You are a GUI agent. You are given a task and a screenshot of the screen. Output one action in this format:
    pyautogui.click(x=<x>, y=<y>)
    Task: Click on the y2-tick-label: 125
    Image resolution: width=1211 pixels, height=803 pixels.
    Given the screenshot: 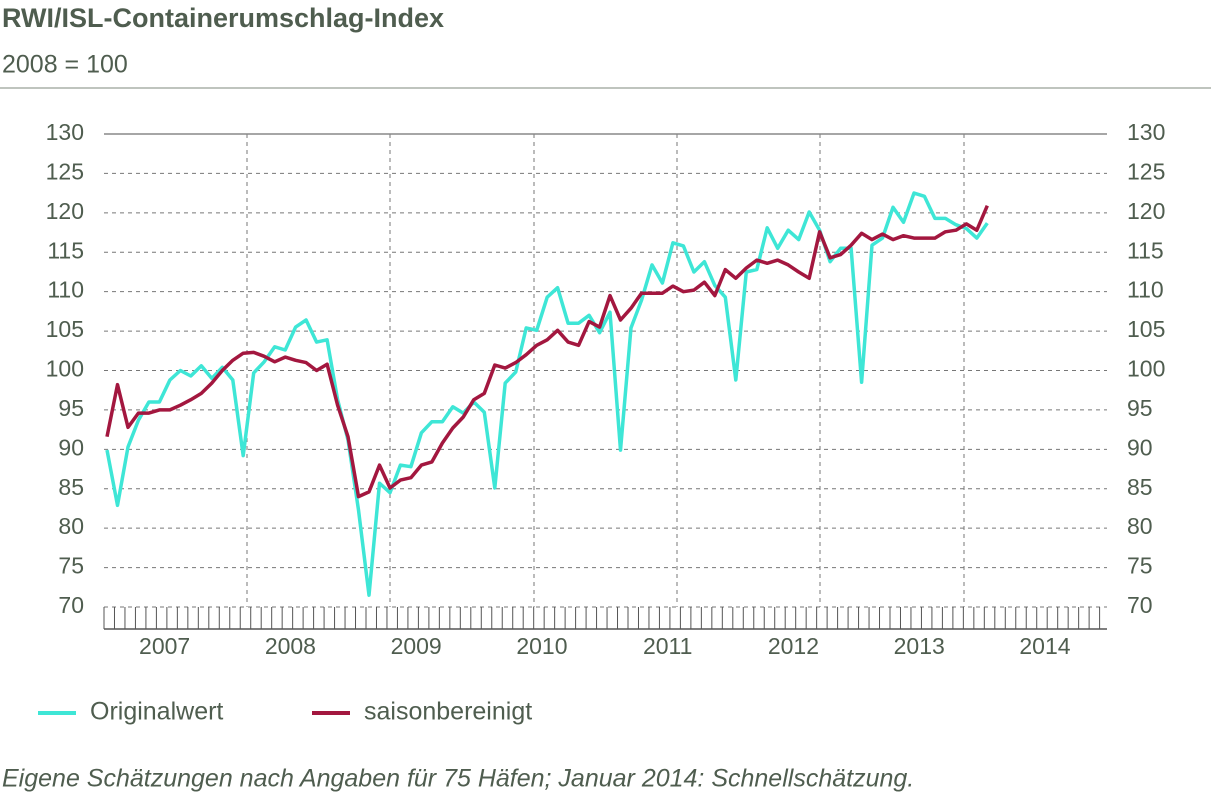 What is the action you would take?
    pyautogui.click(x=1146, y=171)
    